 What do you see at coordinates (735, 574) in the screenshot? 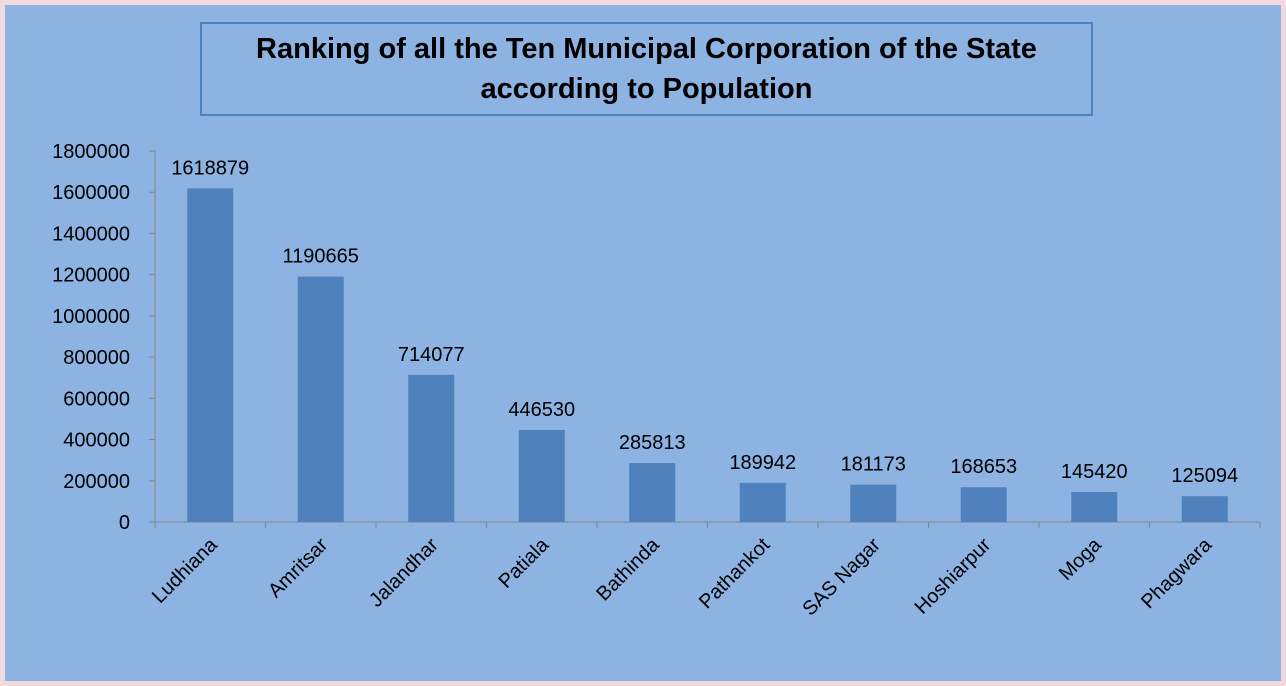
I see `x-tick-label: Pathankot` at bounding box center [735, 574].